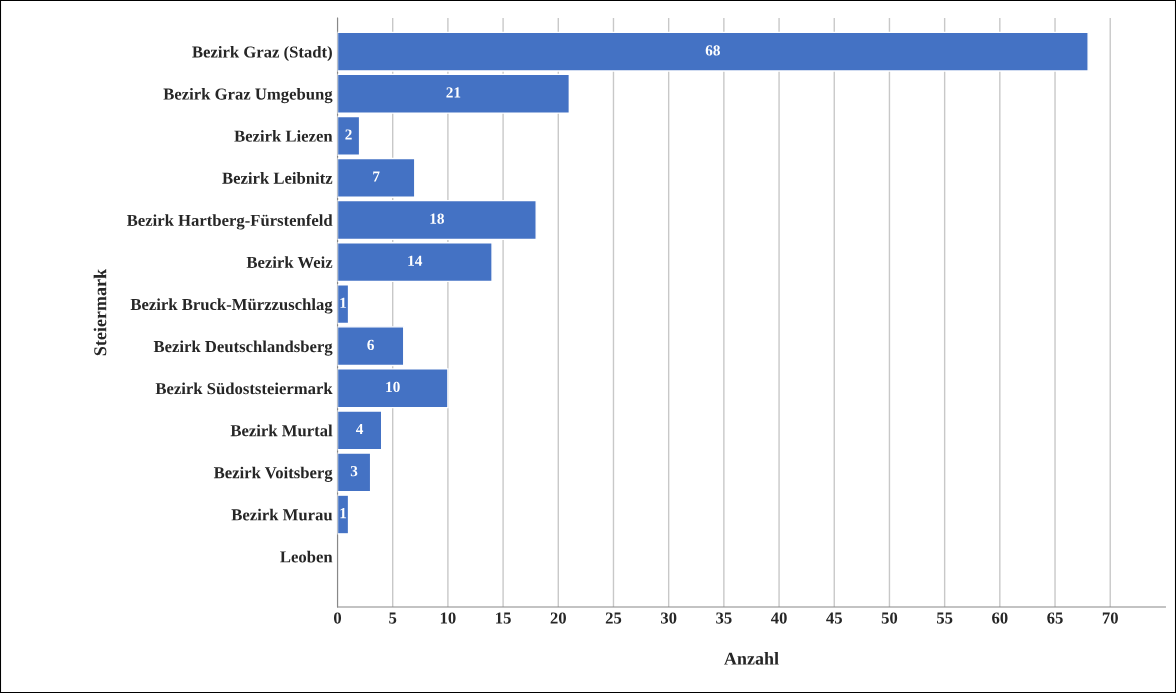  Describe the element at coordinates (283, 136) in the screenshot. I see `y-tick-label: Bezirk Liezen` at that location.